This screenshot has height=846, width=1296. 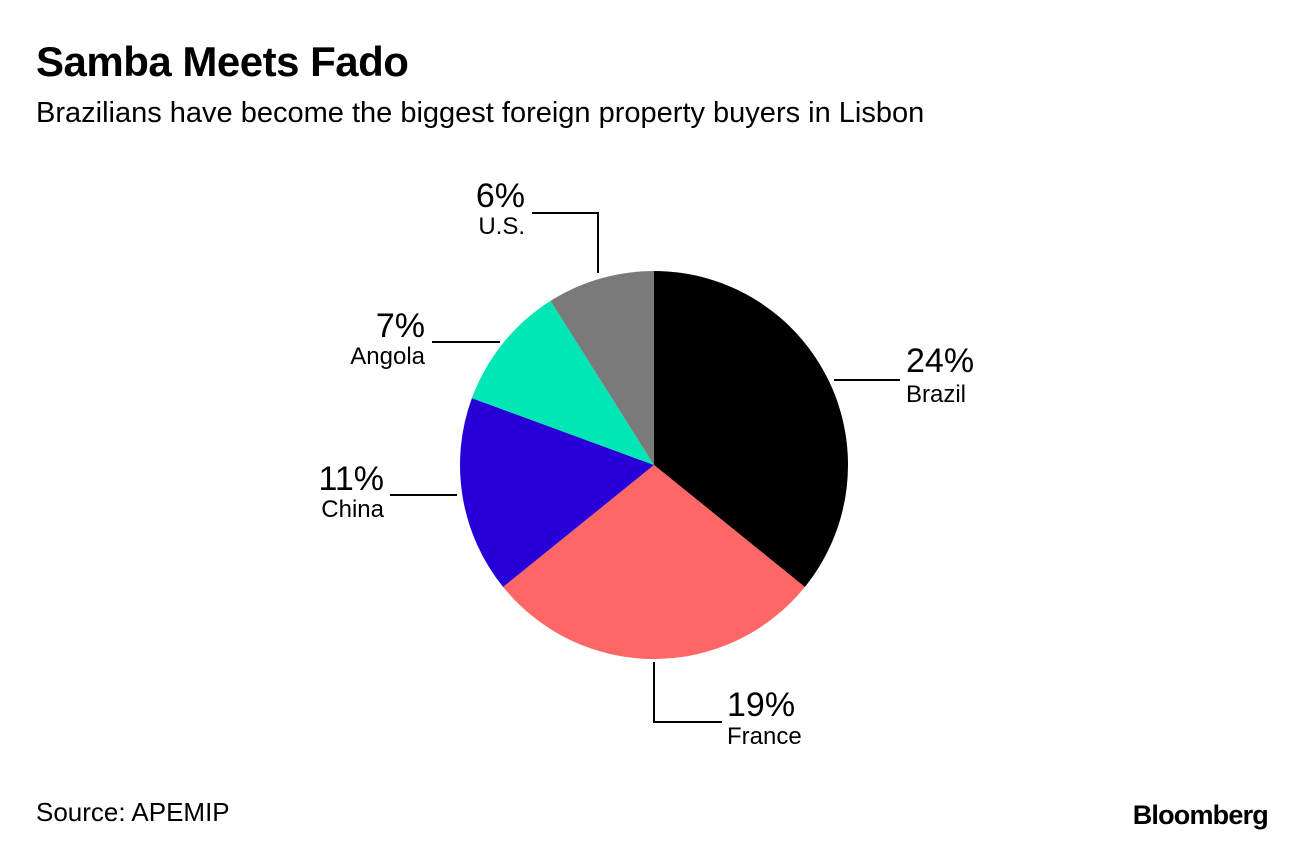 What do you see at coordinates (764, 736) in the screenshot?
I see `slice-label-france: France` at bounding box center [764, 736].